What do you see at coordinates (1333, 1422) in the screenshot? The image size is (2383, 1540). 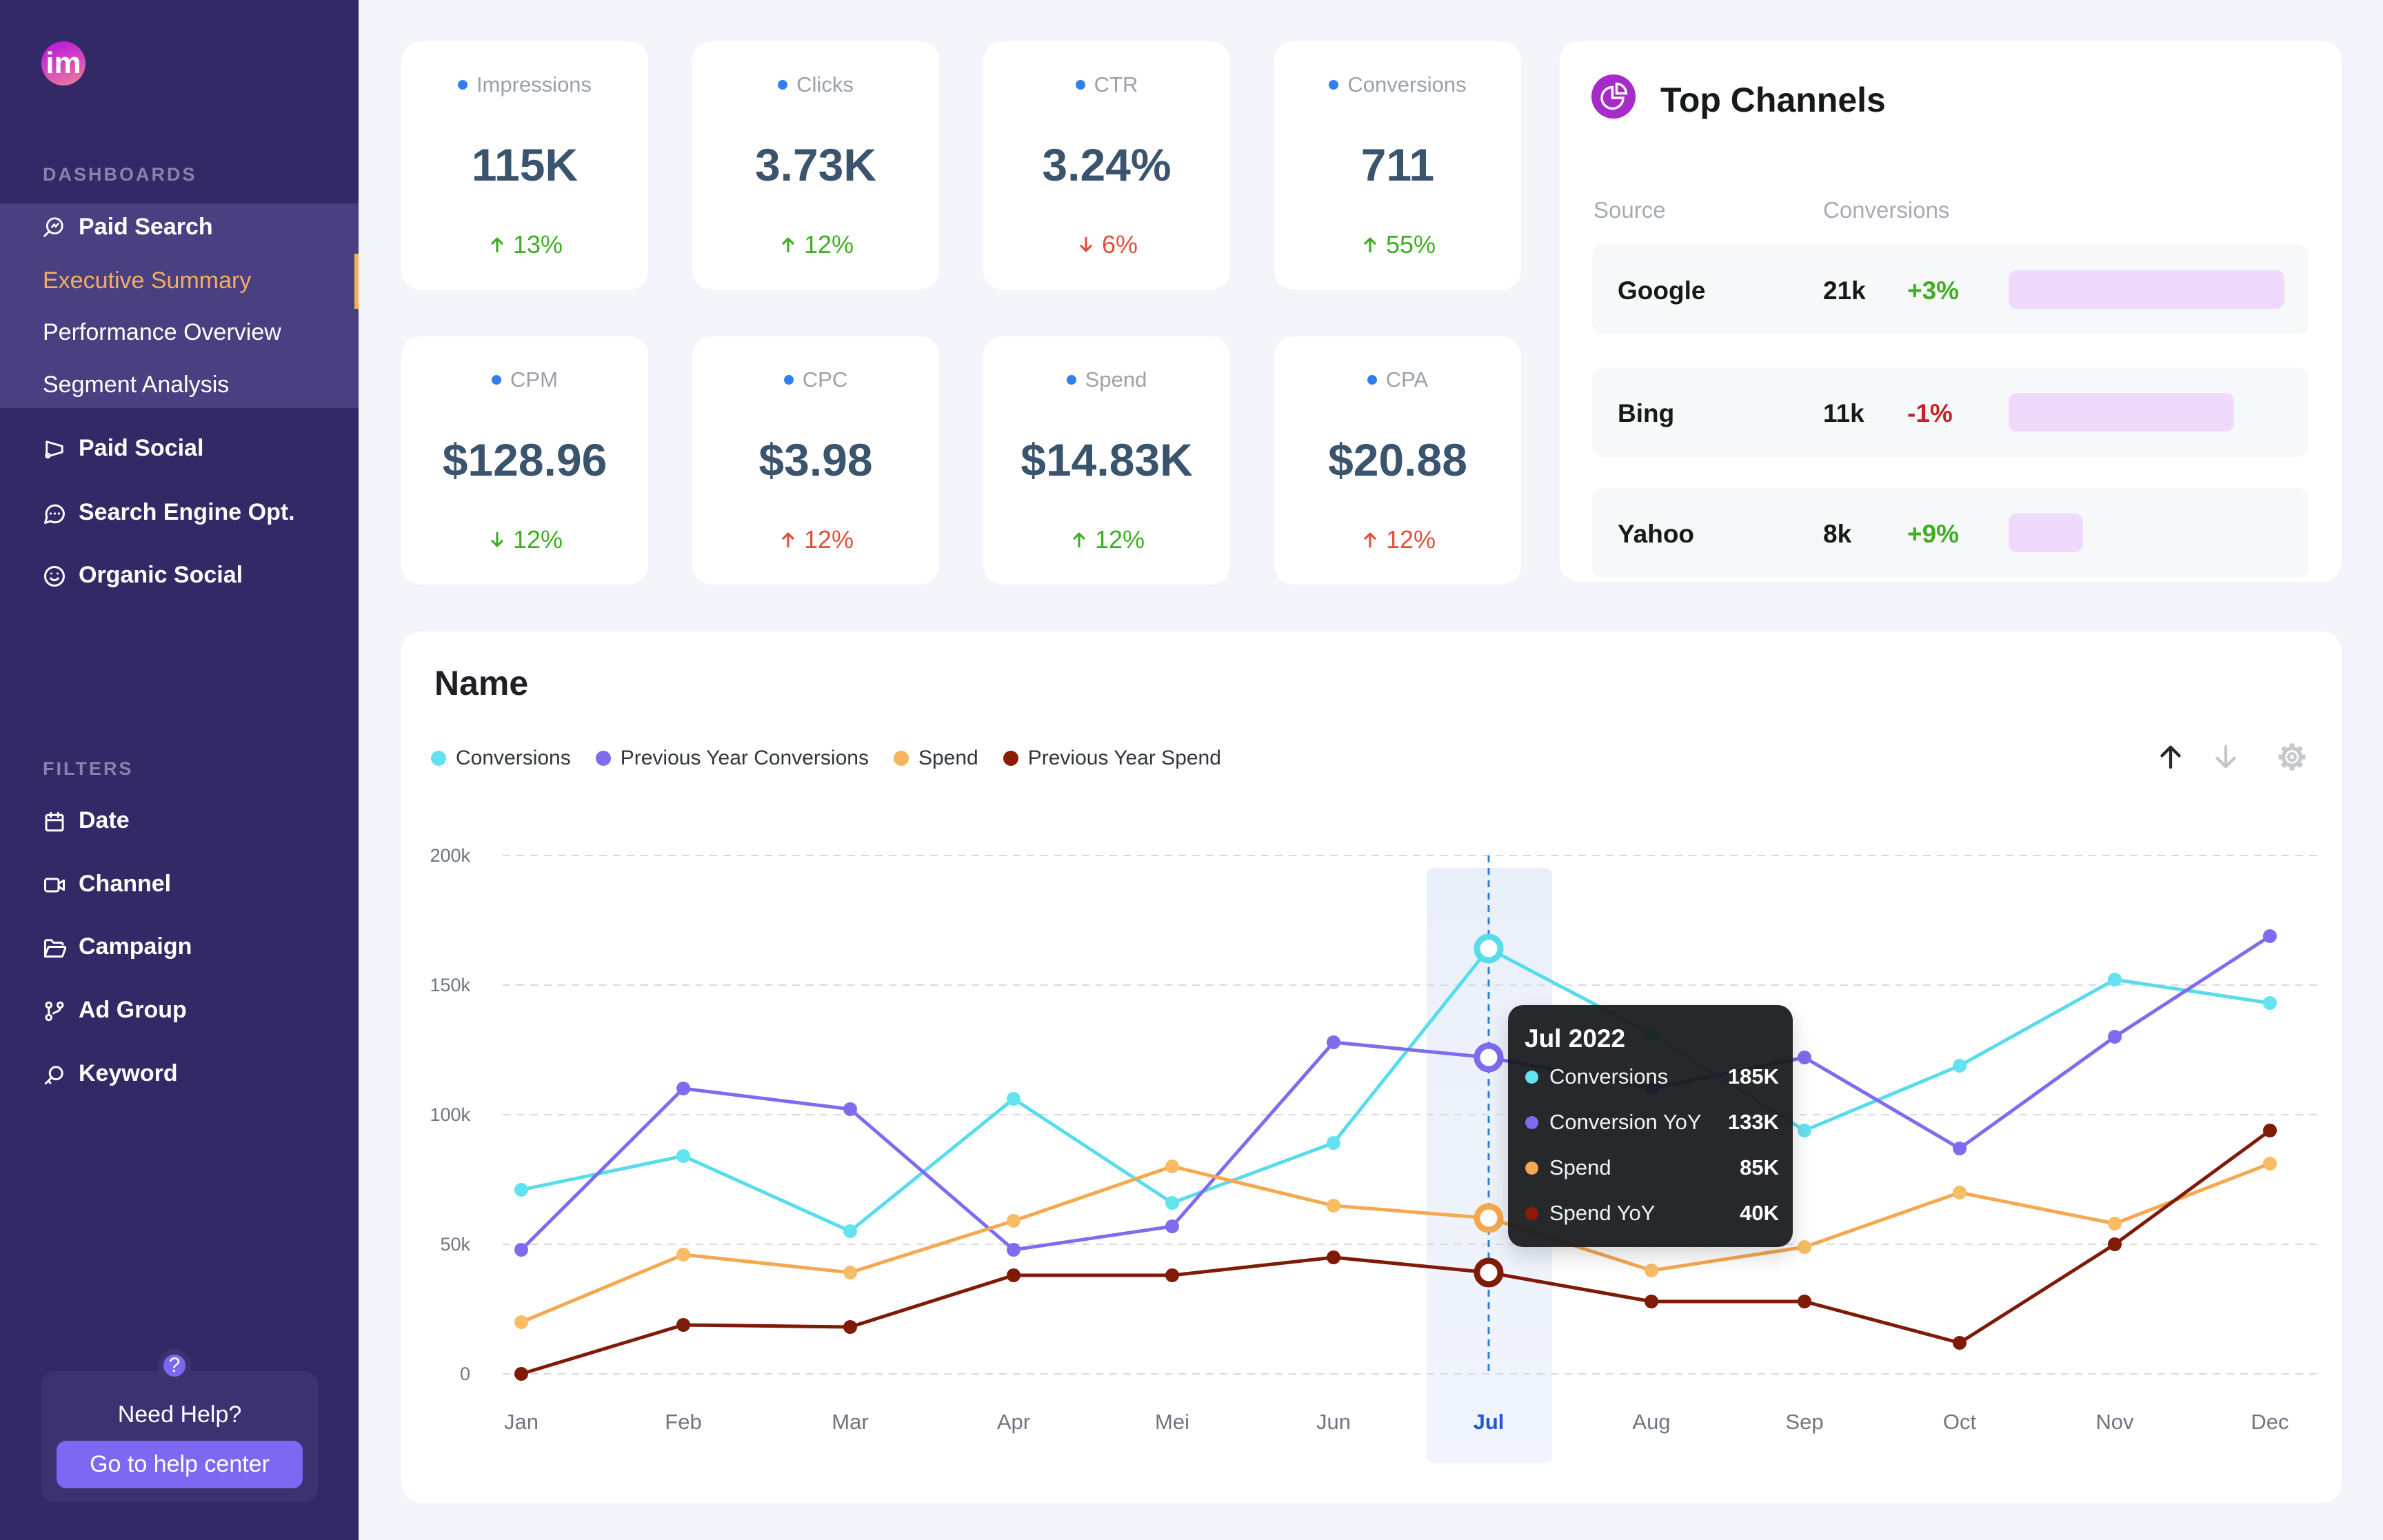 I see `svg-text: Jun` at bounding box center [1333, 1422].